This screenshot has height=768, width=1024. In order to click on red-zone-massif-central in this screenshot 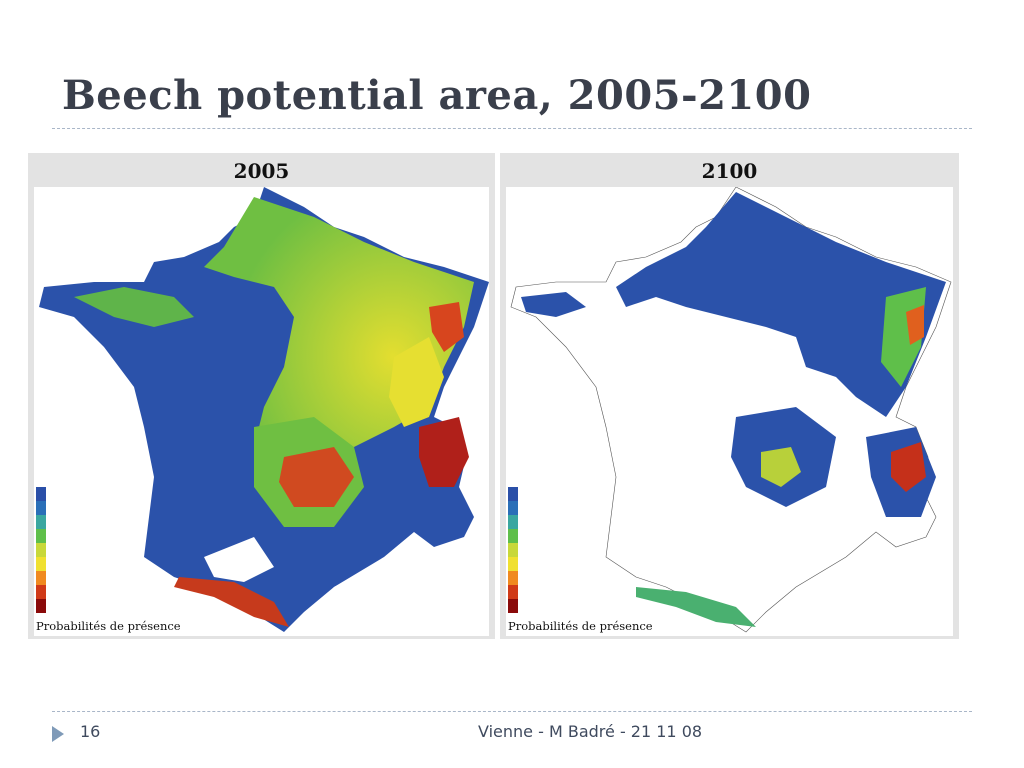, I will do `click(316, 477)`.